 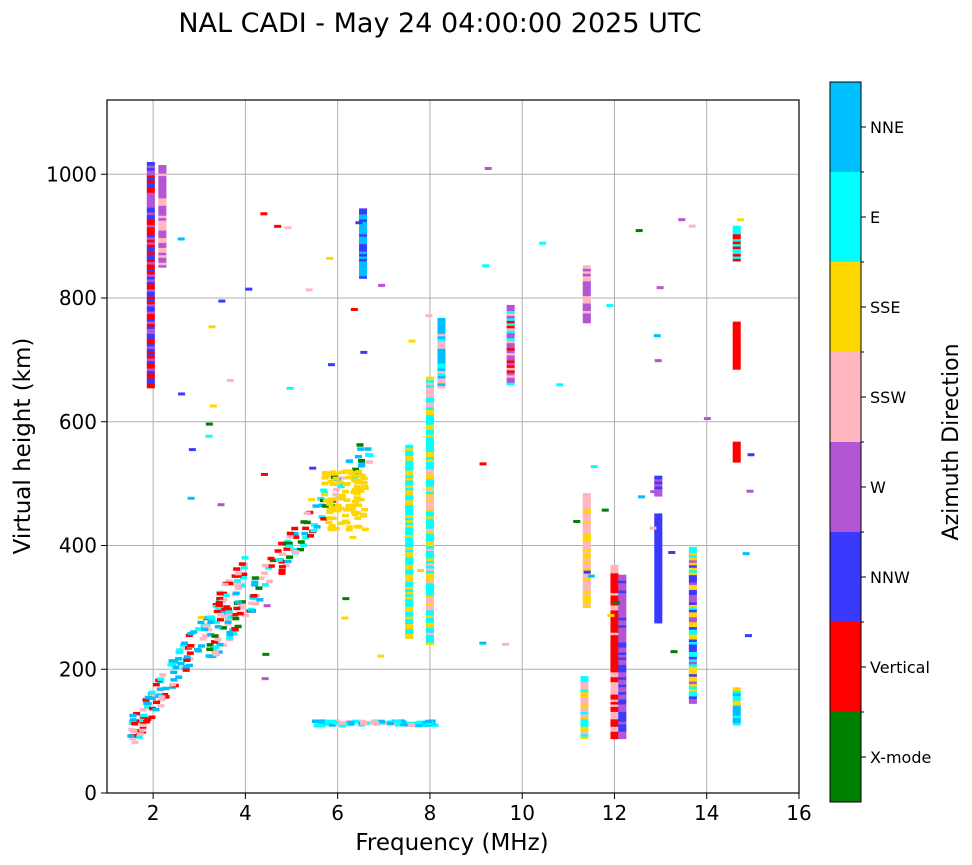 I want to click on echo-column, so click(x=429, y=511).